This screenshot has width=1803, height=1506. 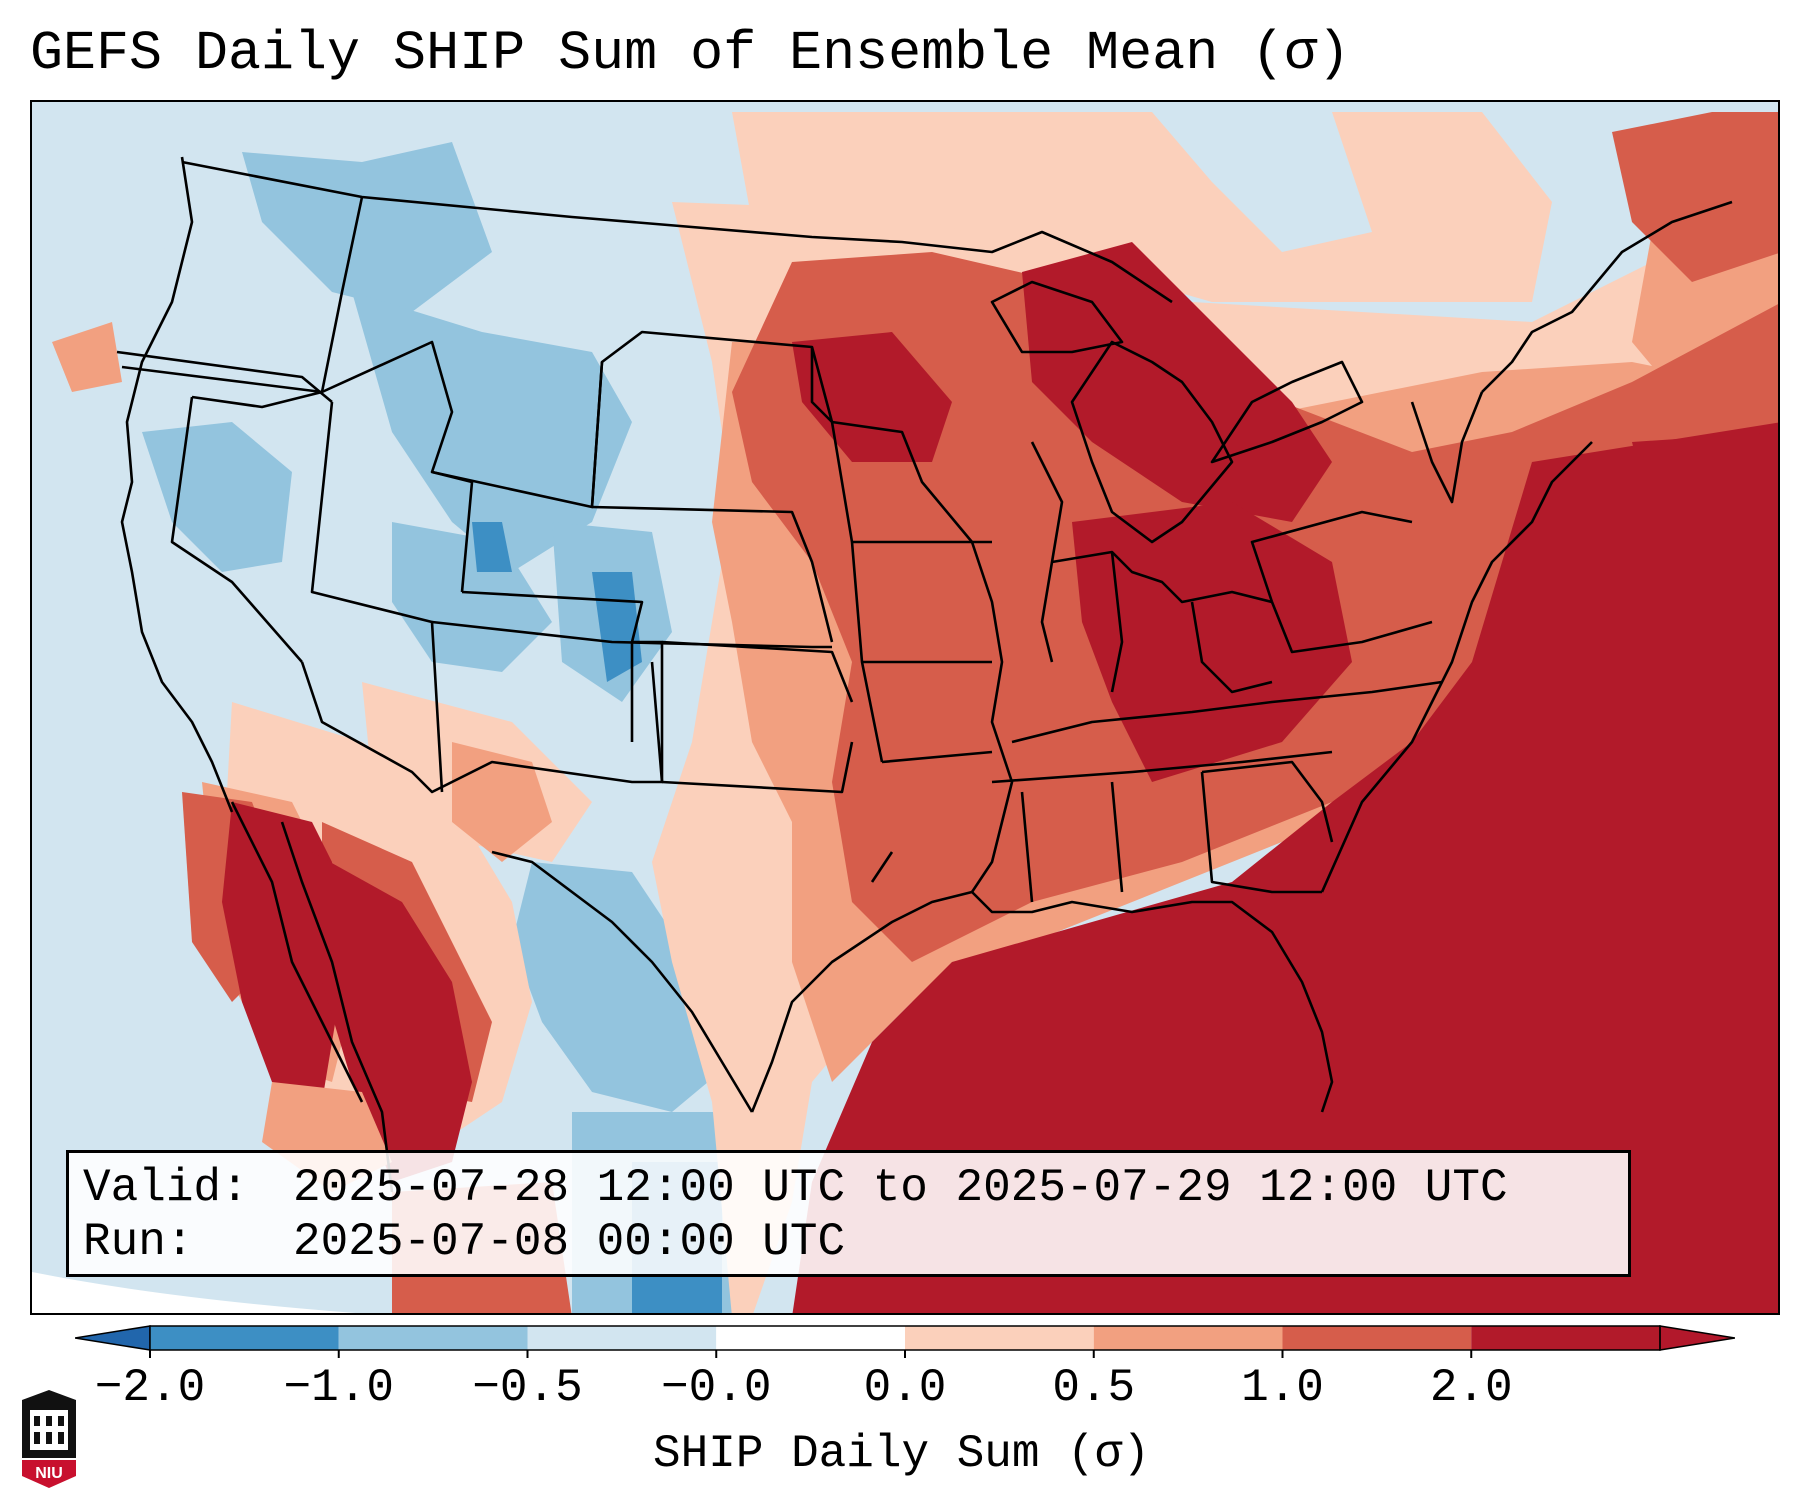 What do you see at coordinates (1282, 1388) in the screenshot?
I see `colorbar-tick-label: 1.0` at bounding box center [1282, 1388].